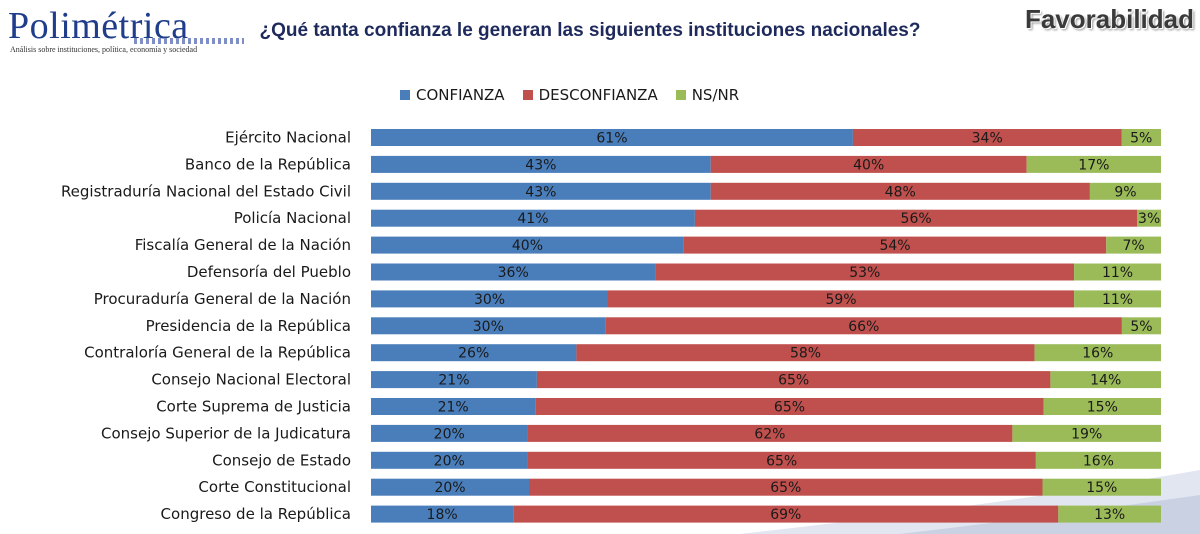 This screenshot has width=1200, height=534. Describe the element at coordinates (217, 353) in the screenshot. I see `category-label: Contraloría General de la República` at that location.